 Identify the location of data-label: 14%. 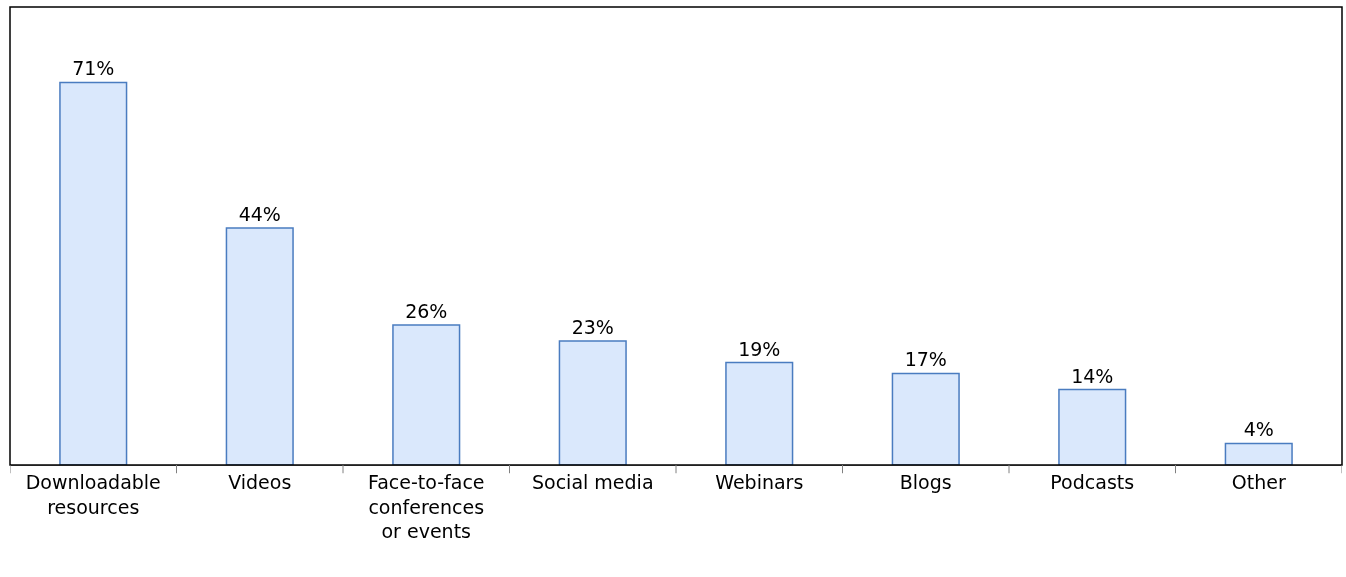
(1092, 375).